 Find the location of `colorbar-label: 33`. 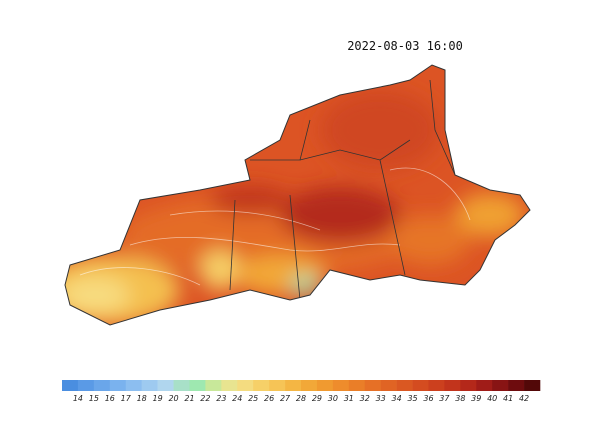

colorbar-label: 33 is located at coordinates (381, 398).